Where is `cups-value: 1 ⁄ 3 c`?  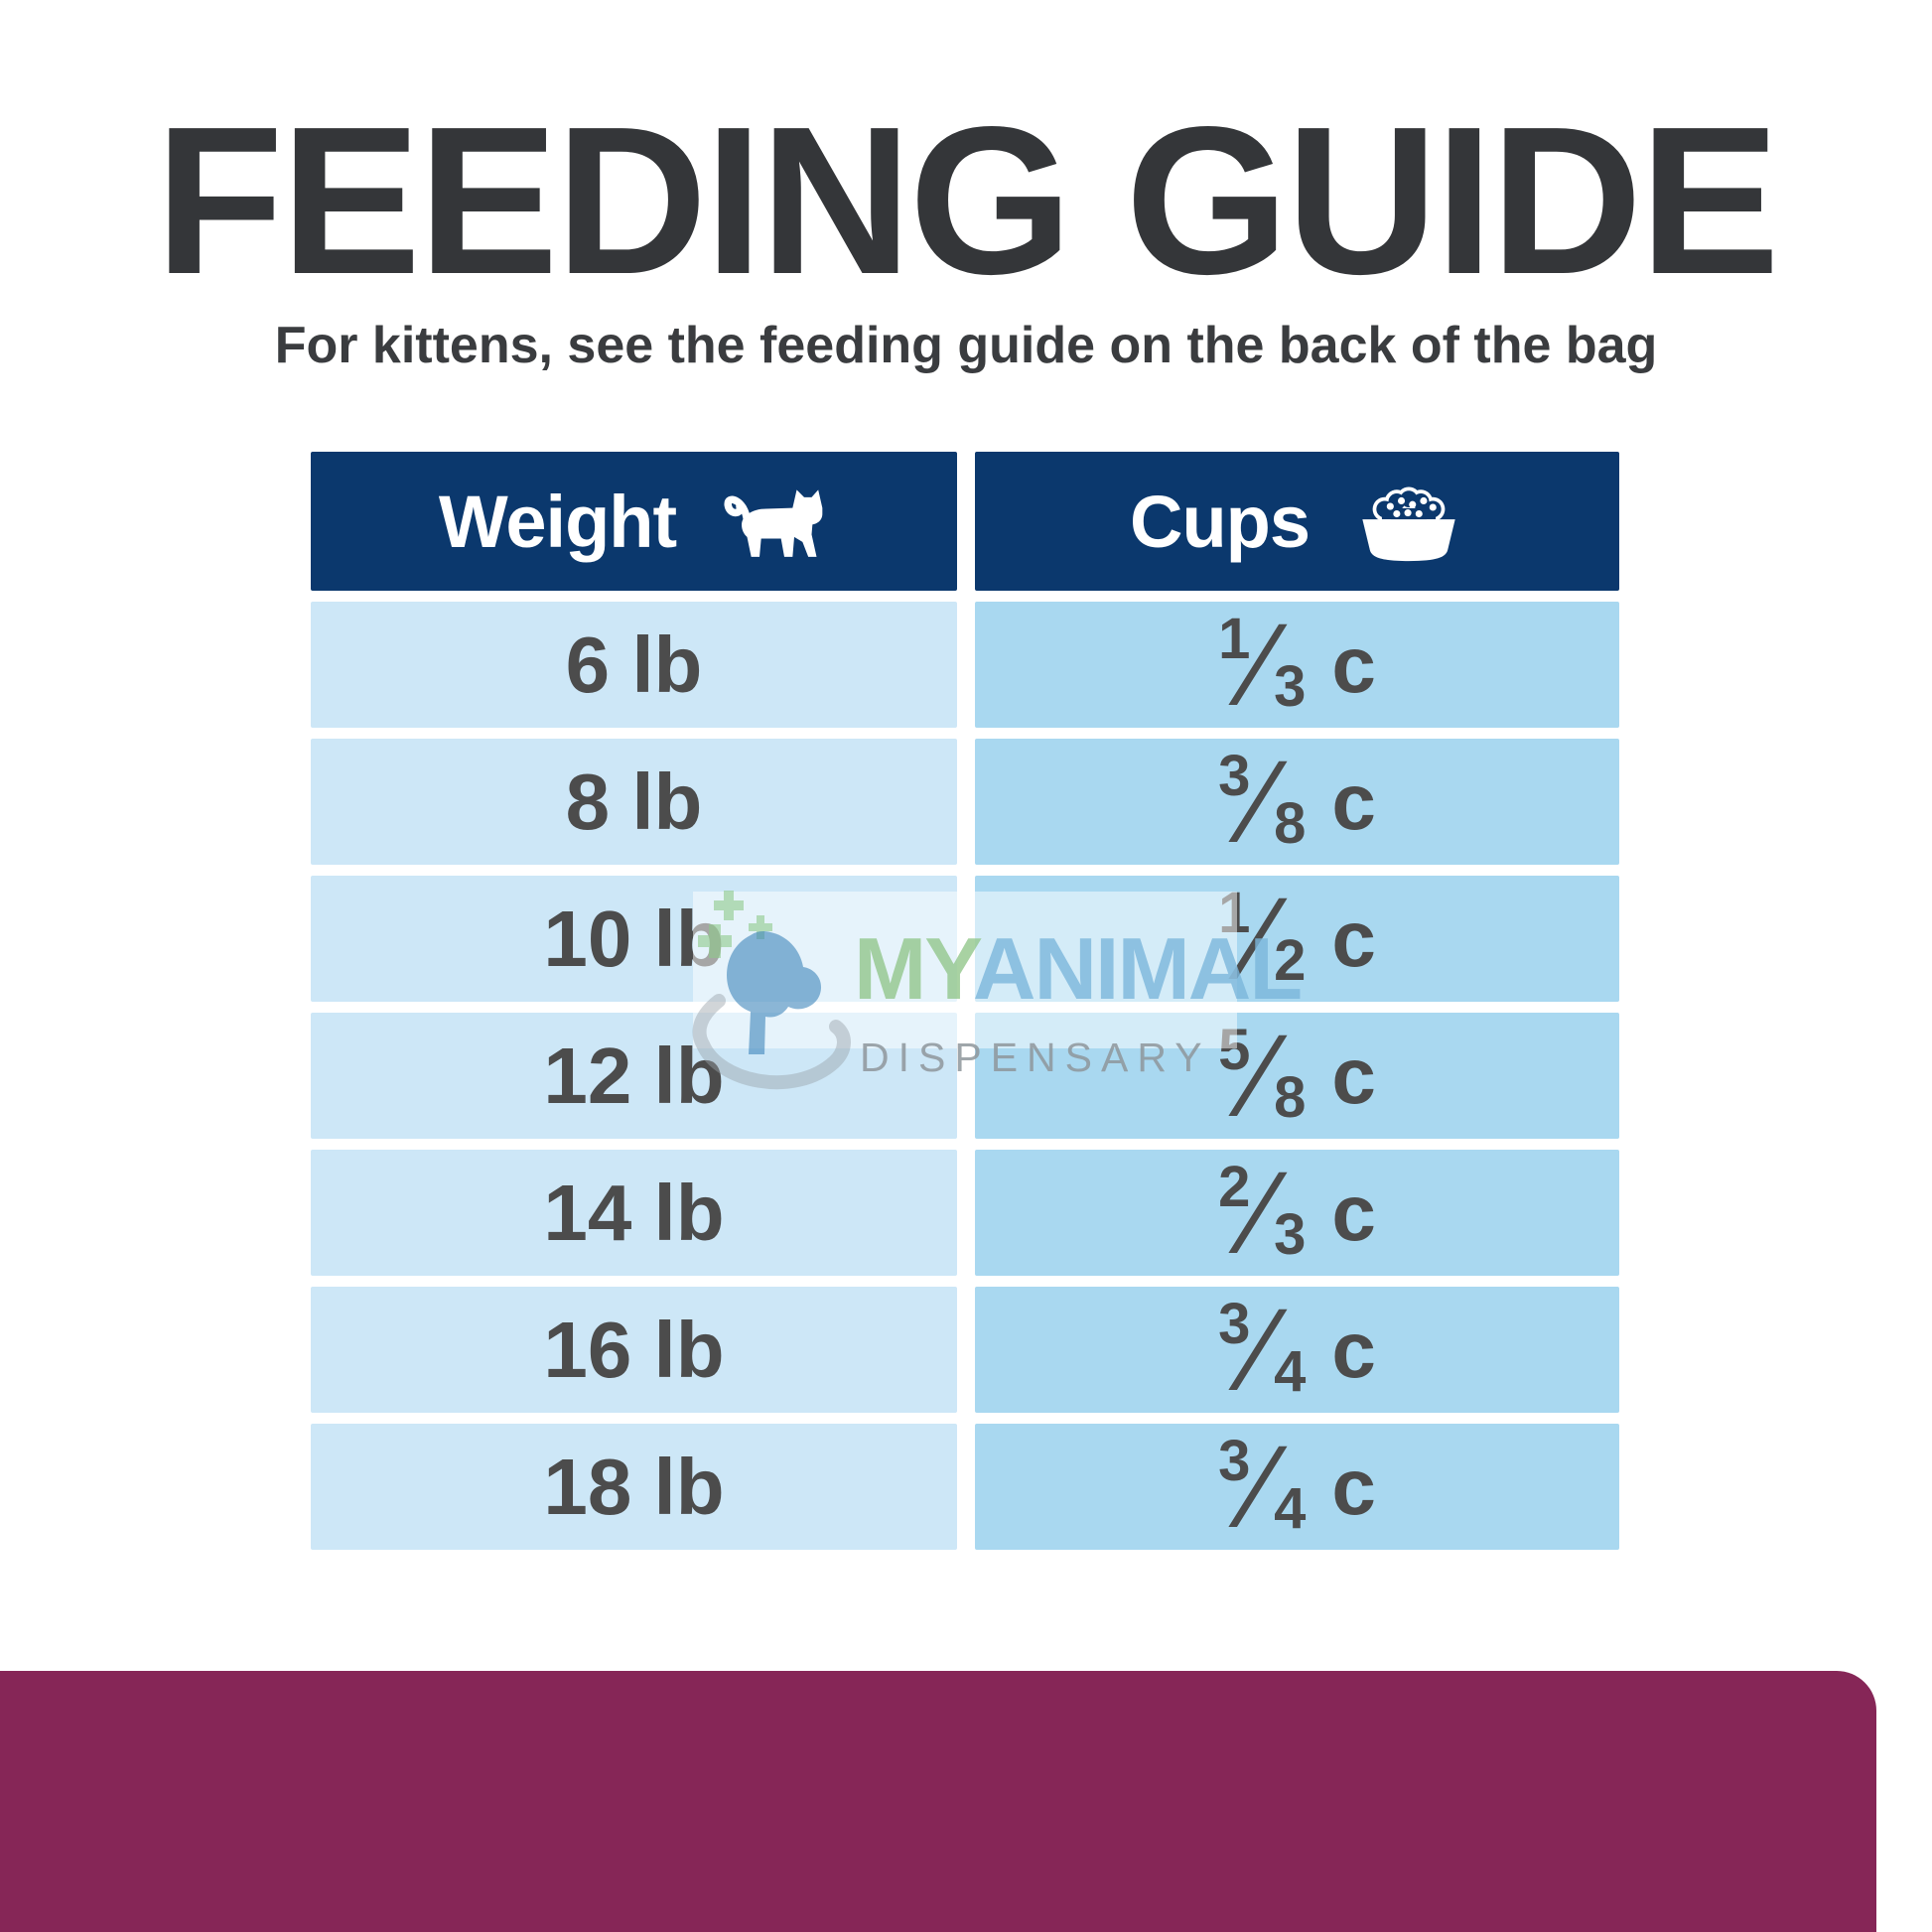
cups-value: 1 ⁄ 3 c is located at coordinates (1297, 665).